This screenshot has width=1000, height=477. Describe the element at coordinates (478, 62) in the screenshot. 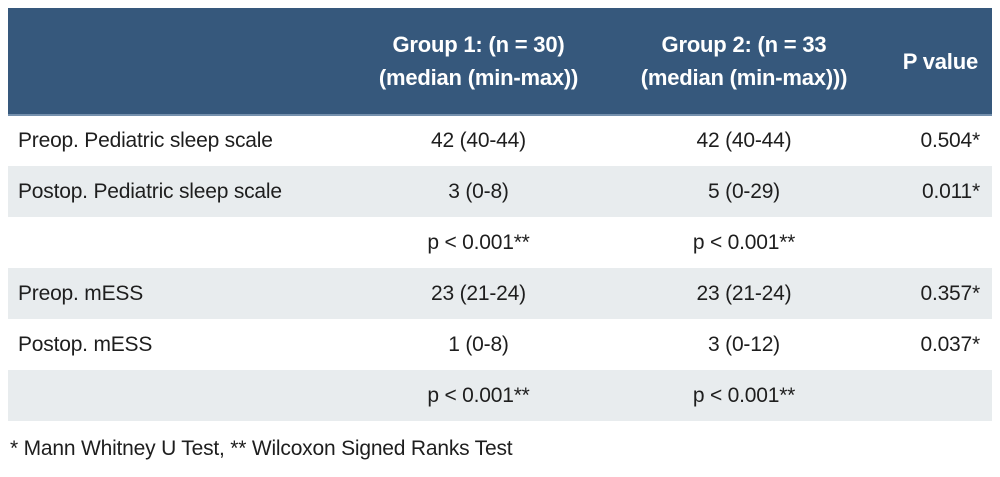

I see `header-group1: Group 1: (n = 30) (median (min-max))` at that location.